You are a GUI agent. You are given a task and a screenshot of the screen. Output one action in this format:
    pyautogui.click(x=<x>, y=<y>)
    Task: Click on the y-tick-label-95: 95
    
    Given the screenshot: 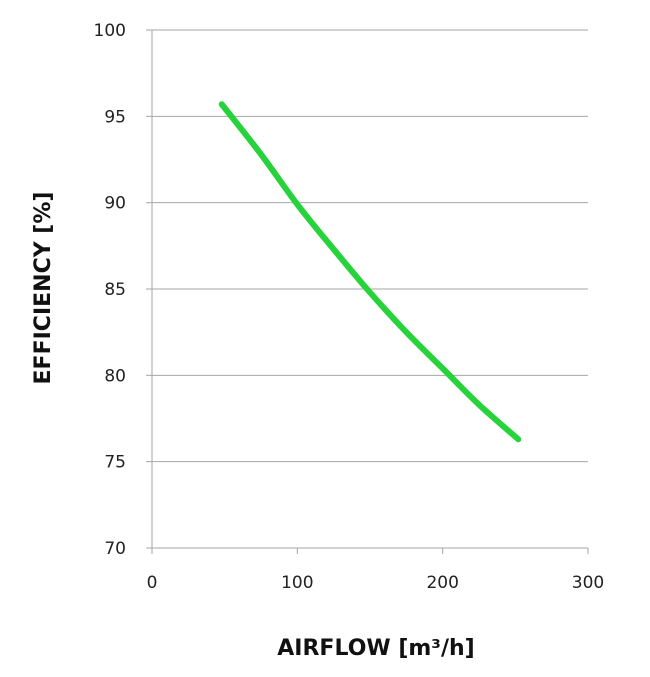 What is the action you would take?
    pyautogui.click(x=115, y=117)
    